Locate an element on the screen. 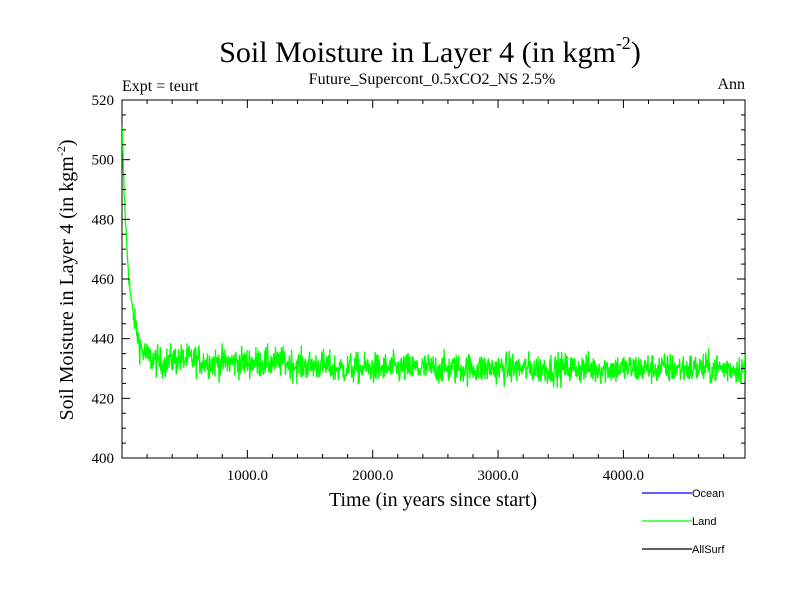 This screenshot has width=800, height=600. legend-label-land: Land is located at coordinates (704, 522).